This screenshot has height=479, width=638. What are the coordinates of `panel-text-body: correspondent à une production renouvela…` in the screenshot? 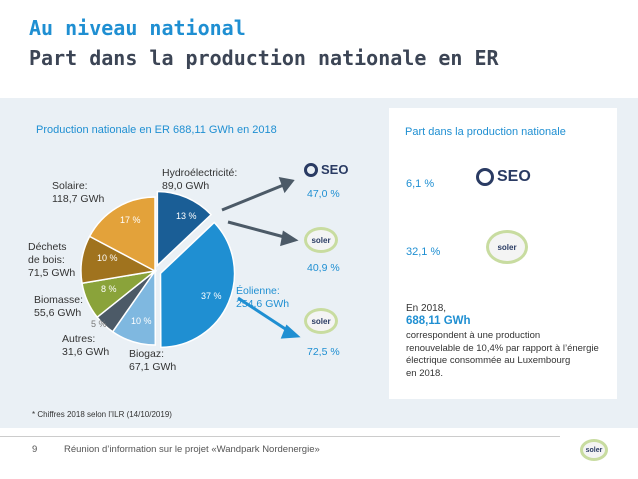 It's located at (502, 354).